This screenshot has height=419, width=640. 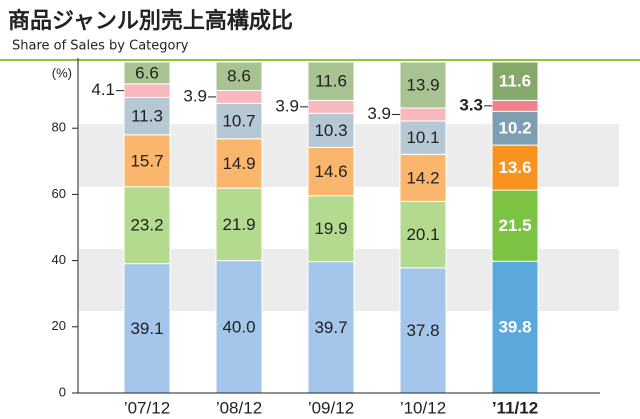 I want to click on x-tick-label: ’11/12, so click(x=515, y=407).